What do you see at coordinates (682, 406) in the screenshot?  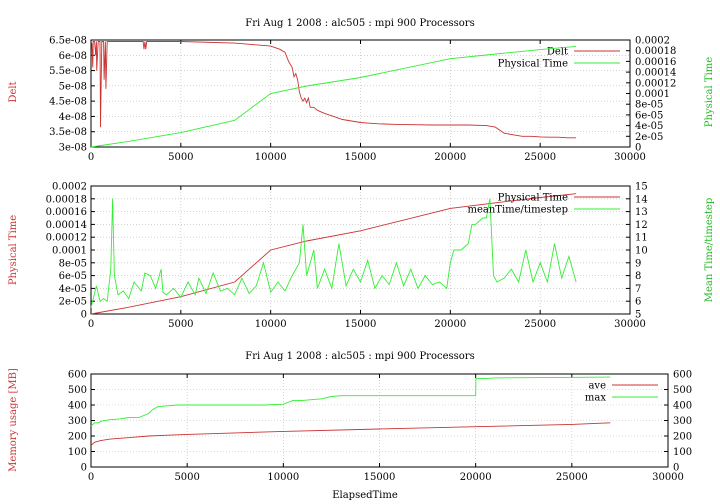 I see `y2-tick-label: 400` at bounding box center [682, 406].